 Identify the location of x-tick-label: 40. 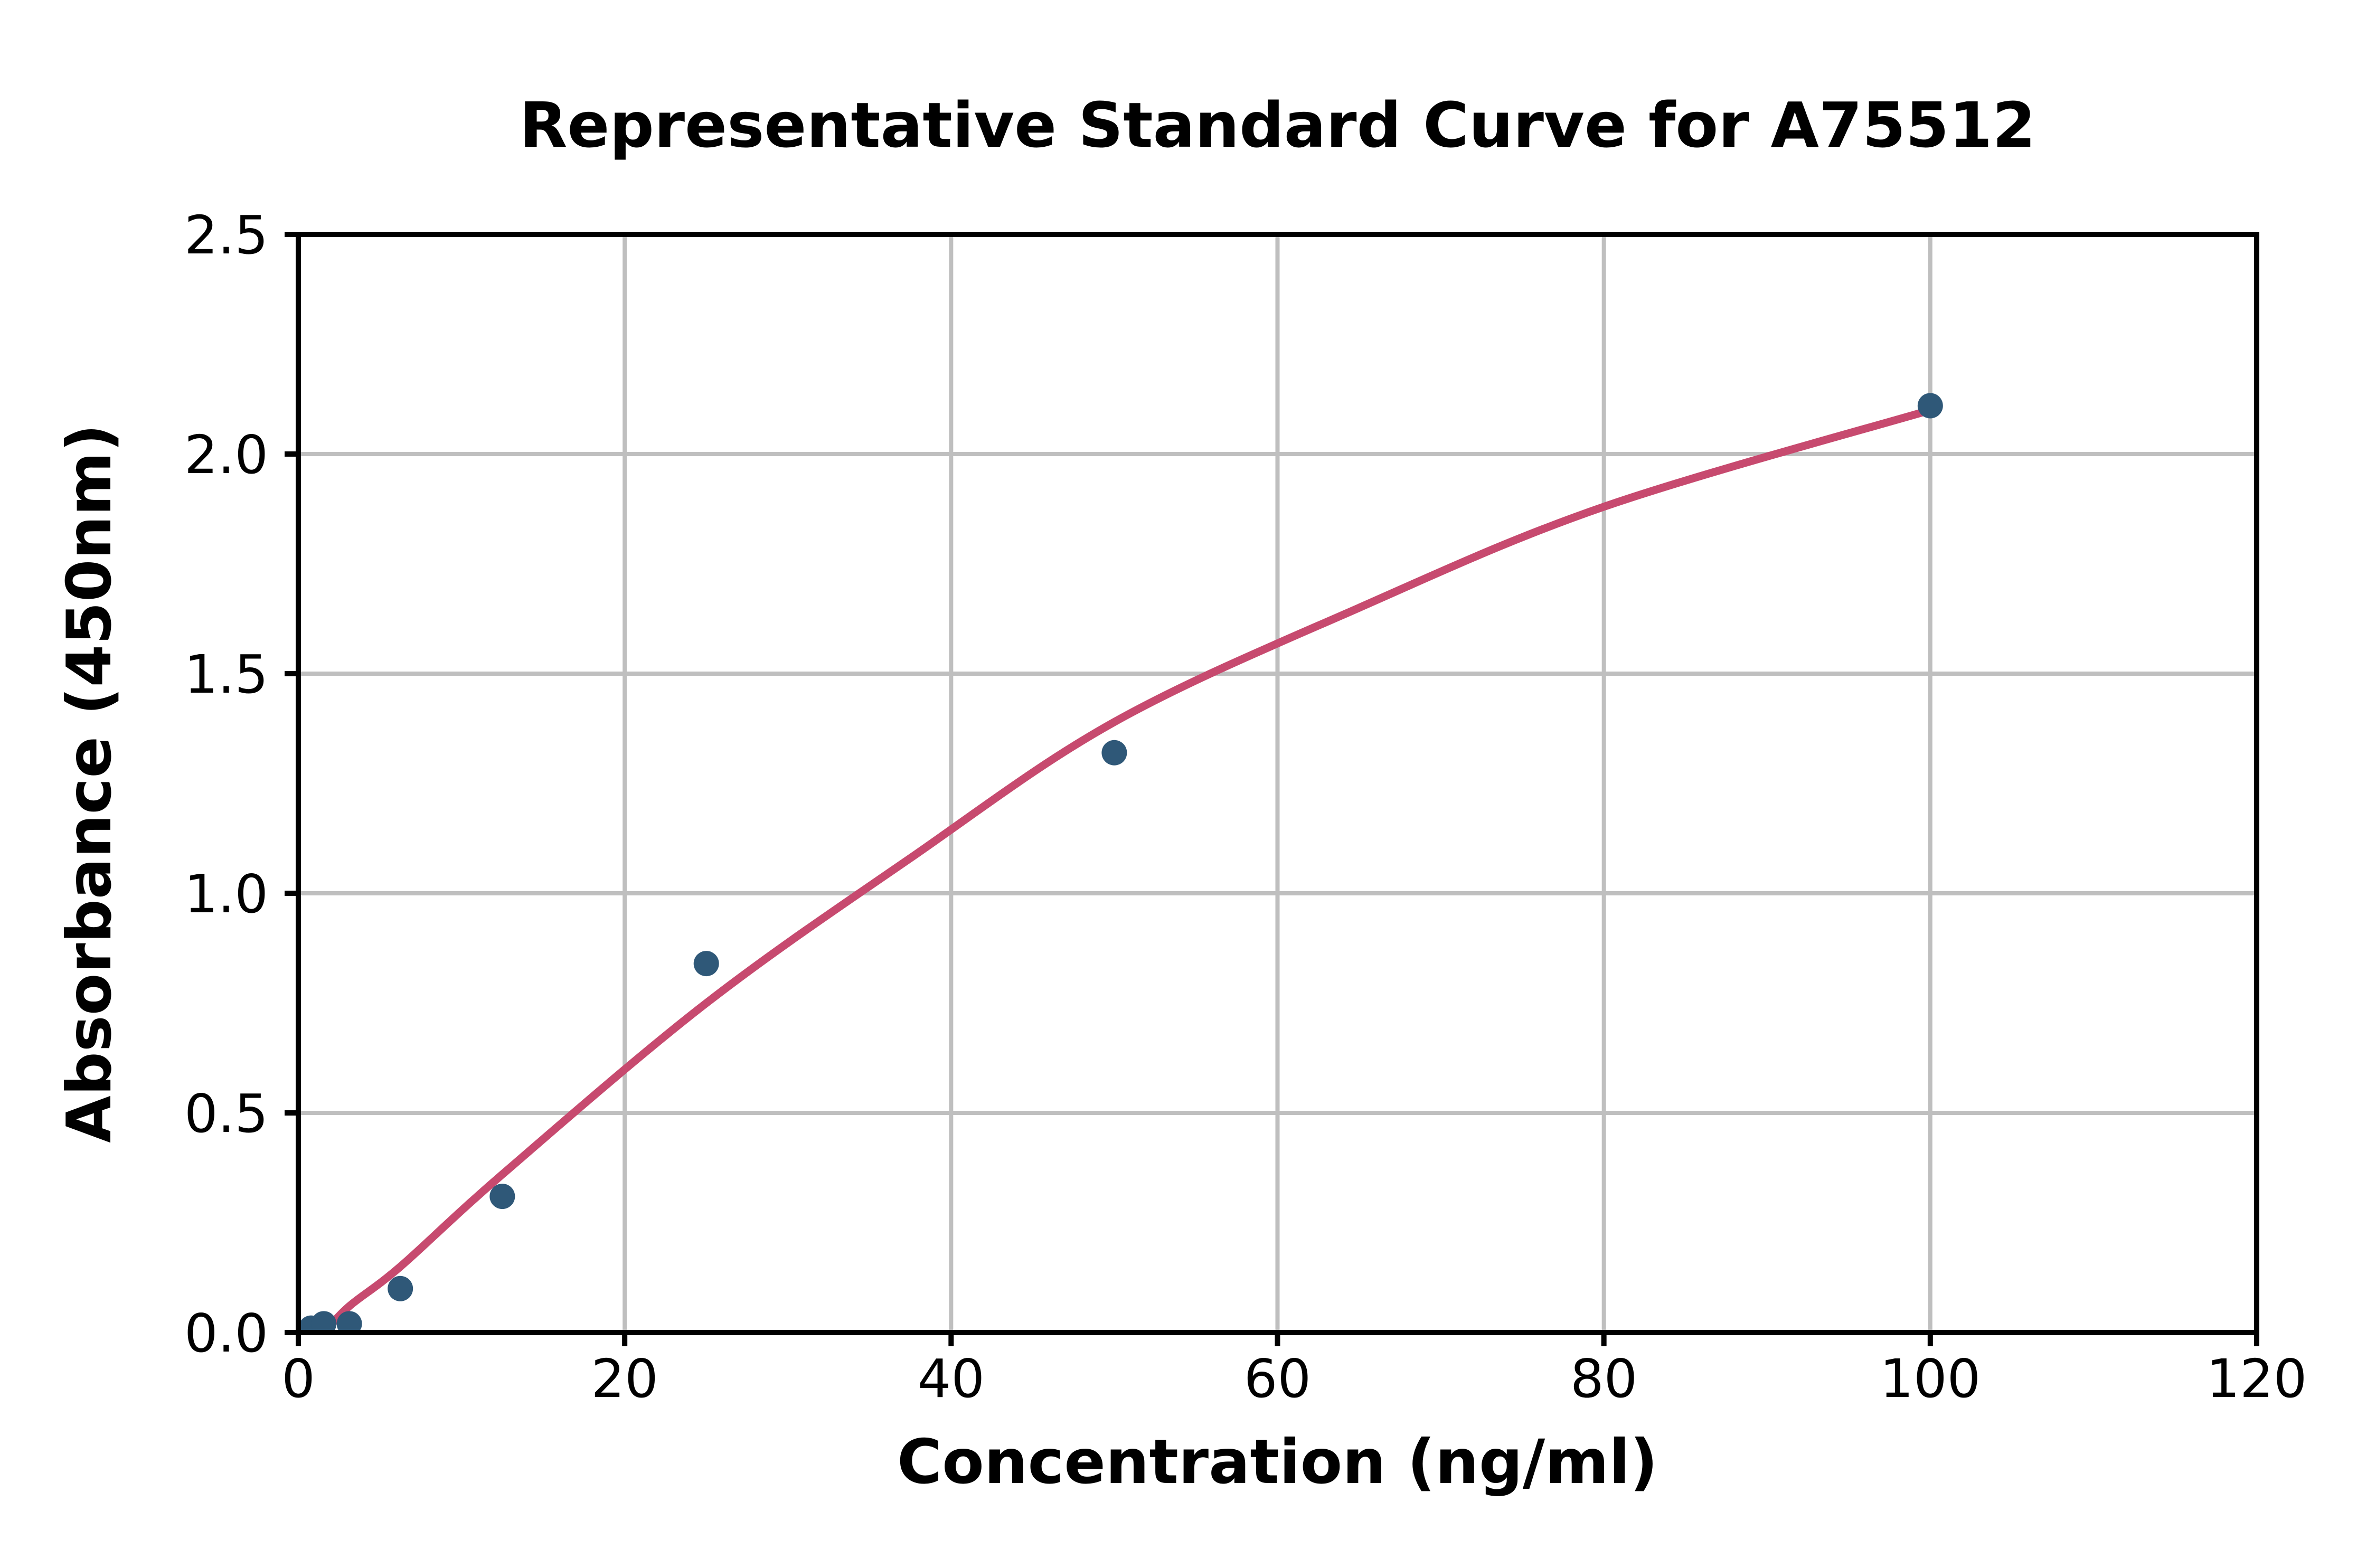
(952, 1379).